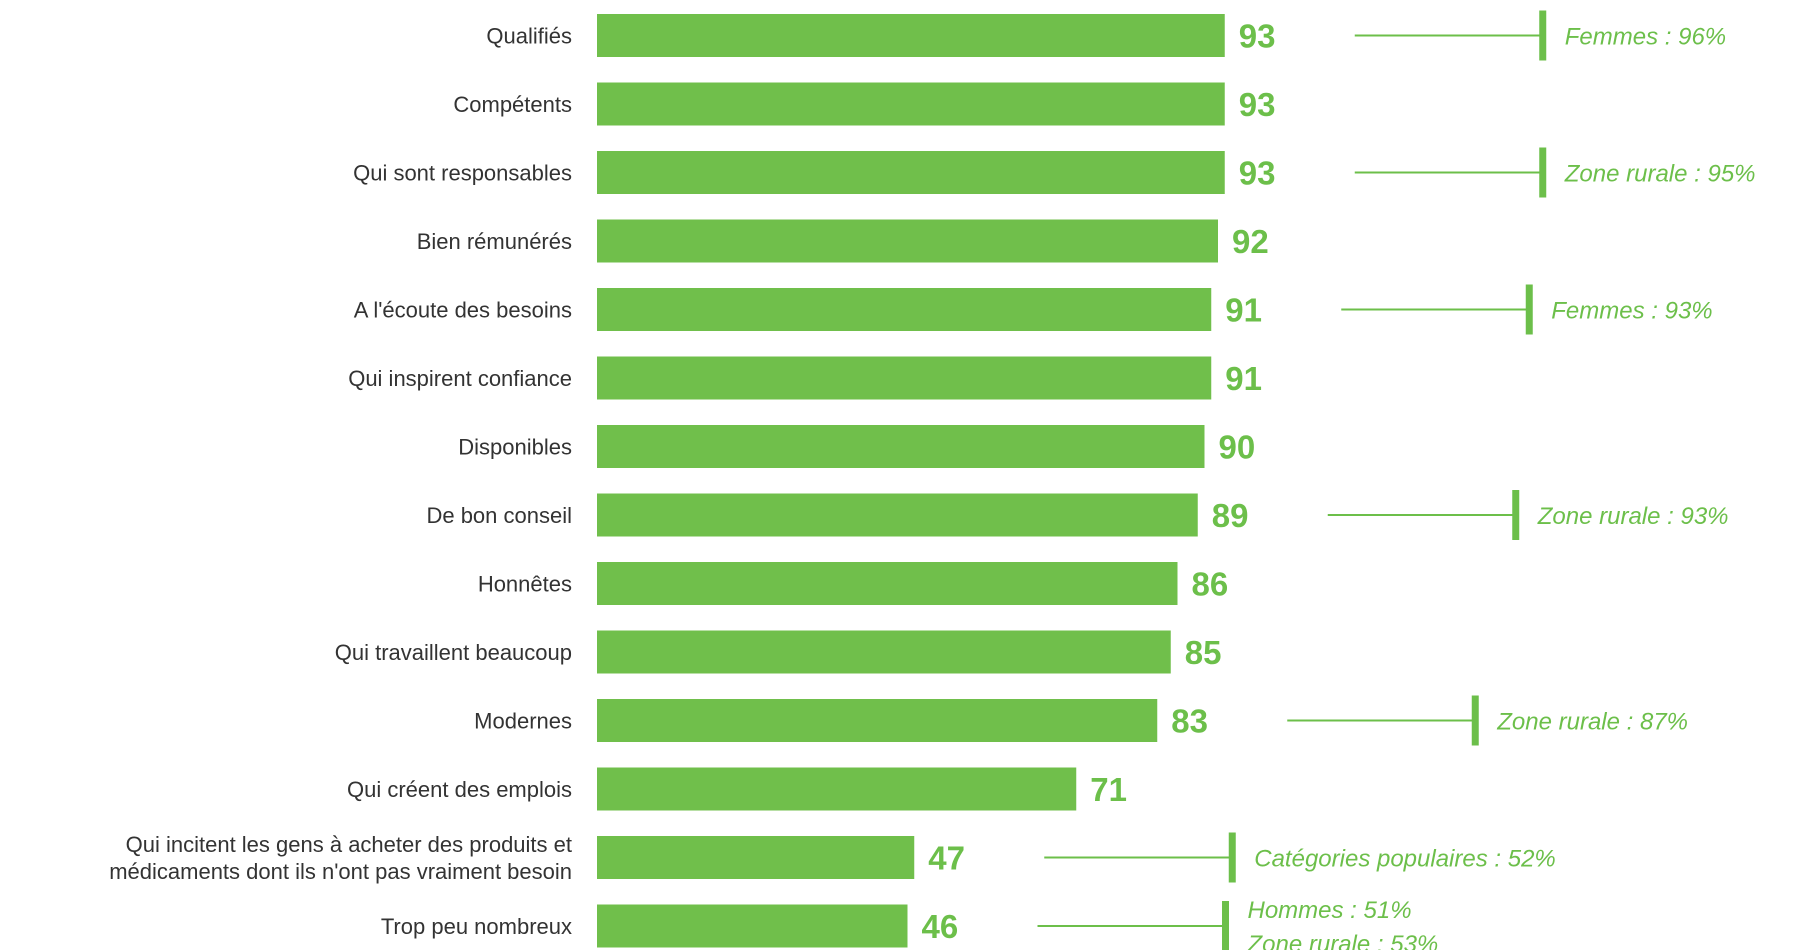 Image resolution: width=1818 pixels, height=950 pixels. What do you see at coordinates (499, 515) in the screenshot?
I see `category-label: De bon conseil` at bounding box center [499, 515].